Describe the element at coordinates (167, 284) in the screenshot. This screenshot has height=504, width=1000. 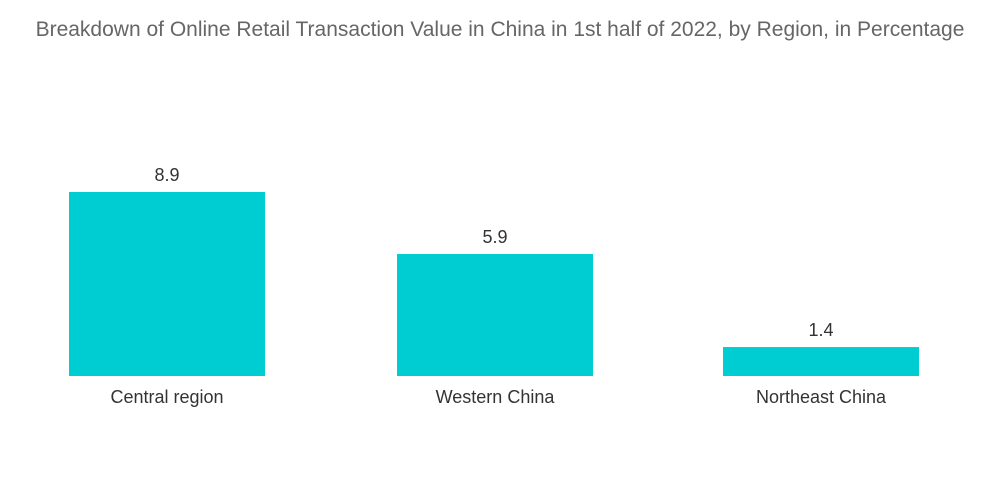
I see `bar-central-region` at that location.